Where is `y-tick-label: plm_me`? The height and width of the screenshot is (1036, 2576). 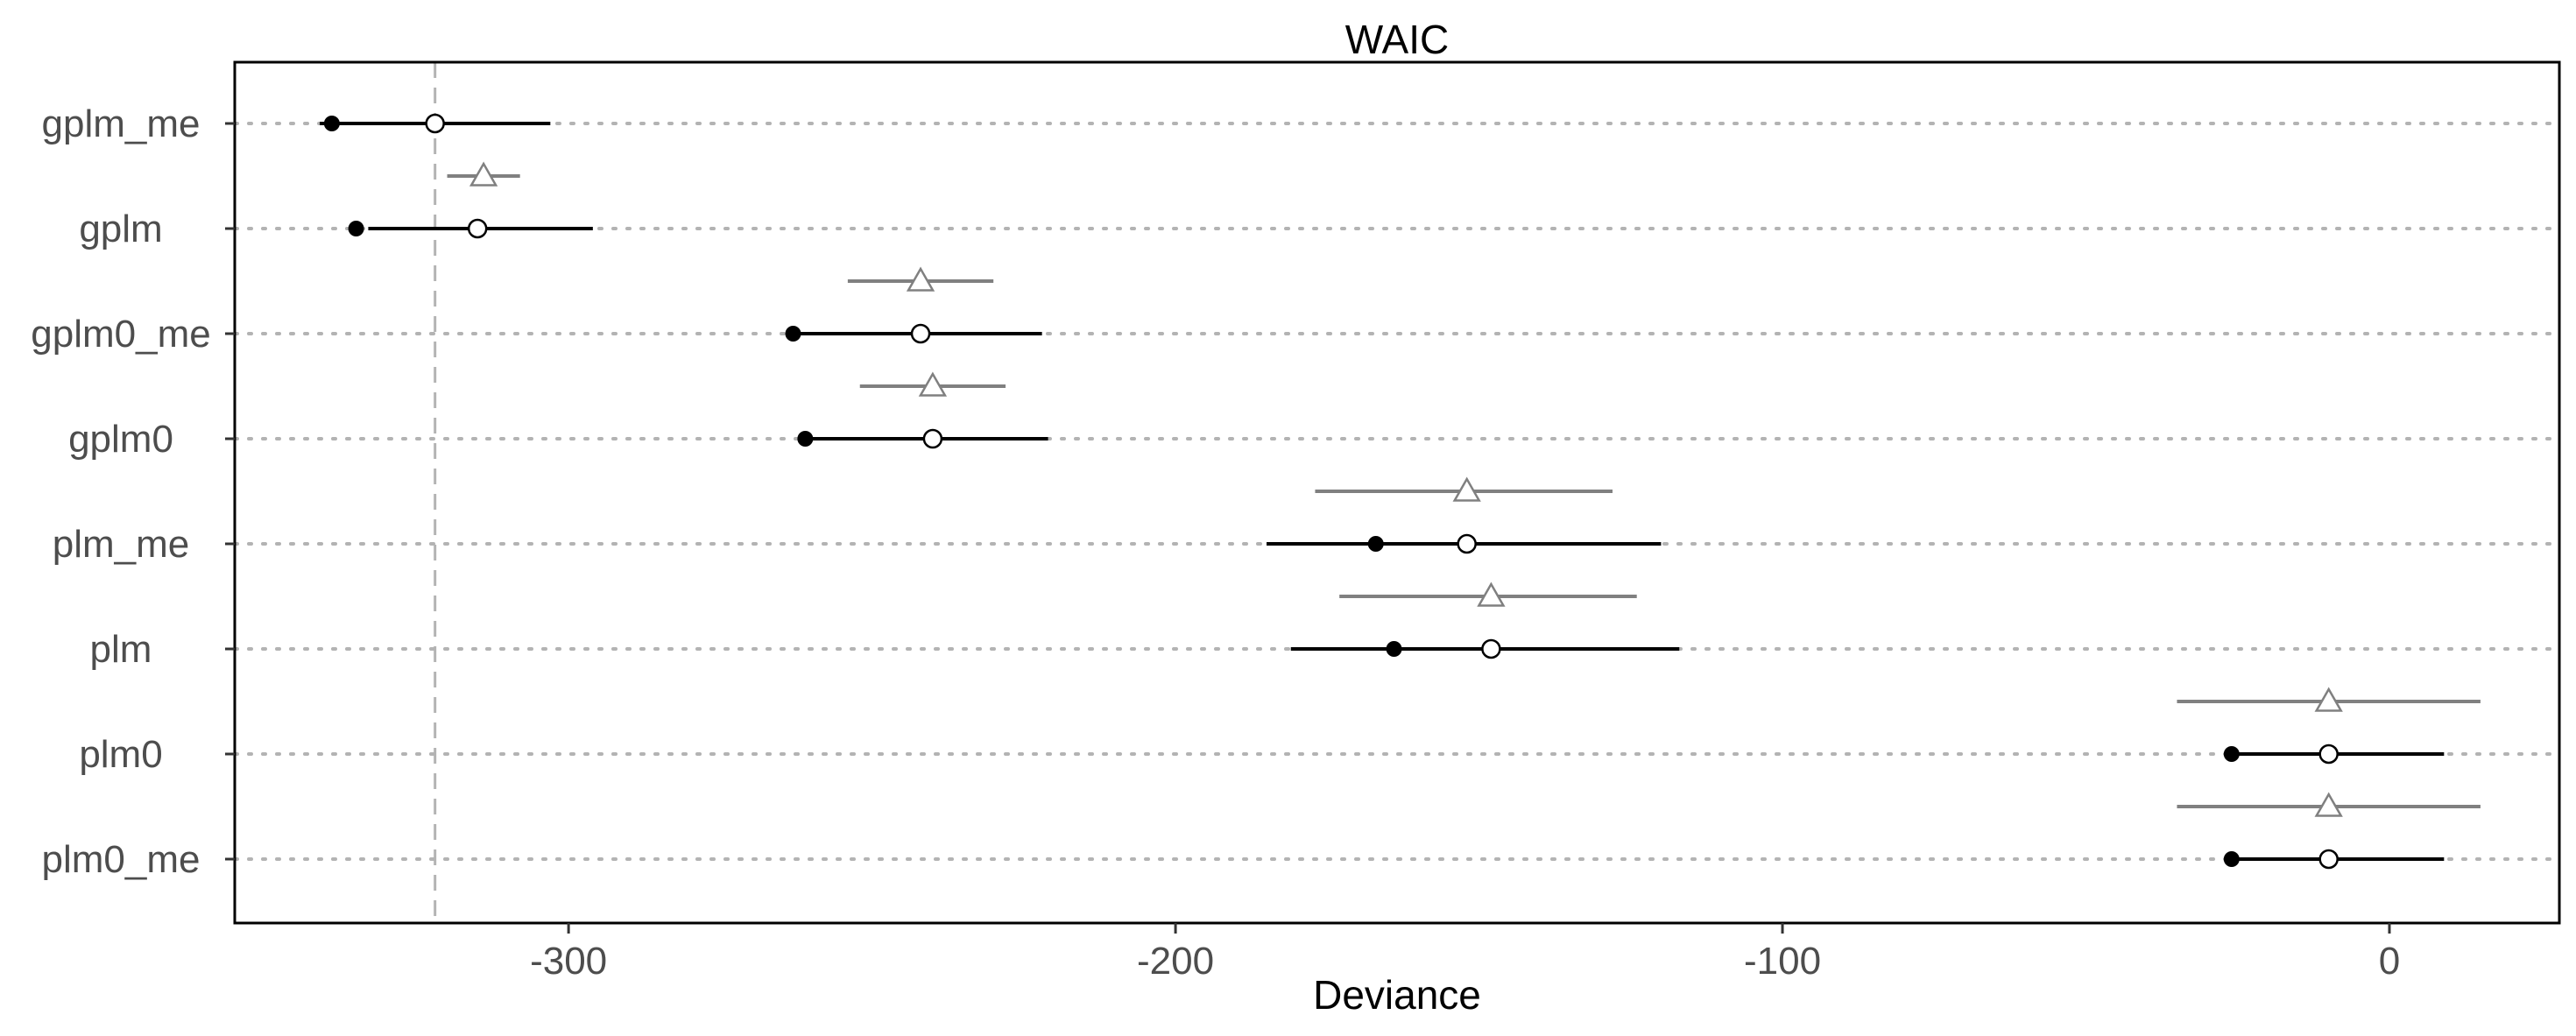
y-tick-label: plm_me is located at coordinates (122, 544).